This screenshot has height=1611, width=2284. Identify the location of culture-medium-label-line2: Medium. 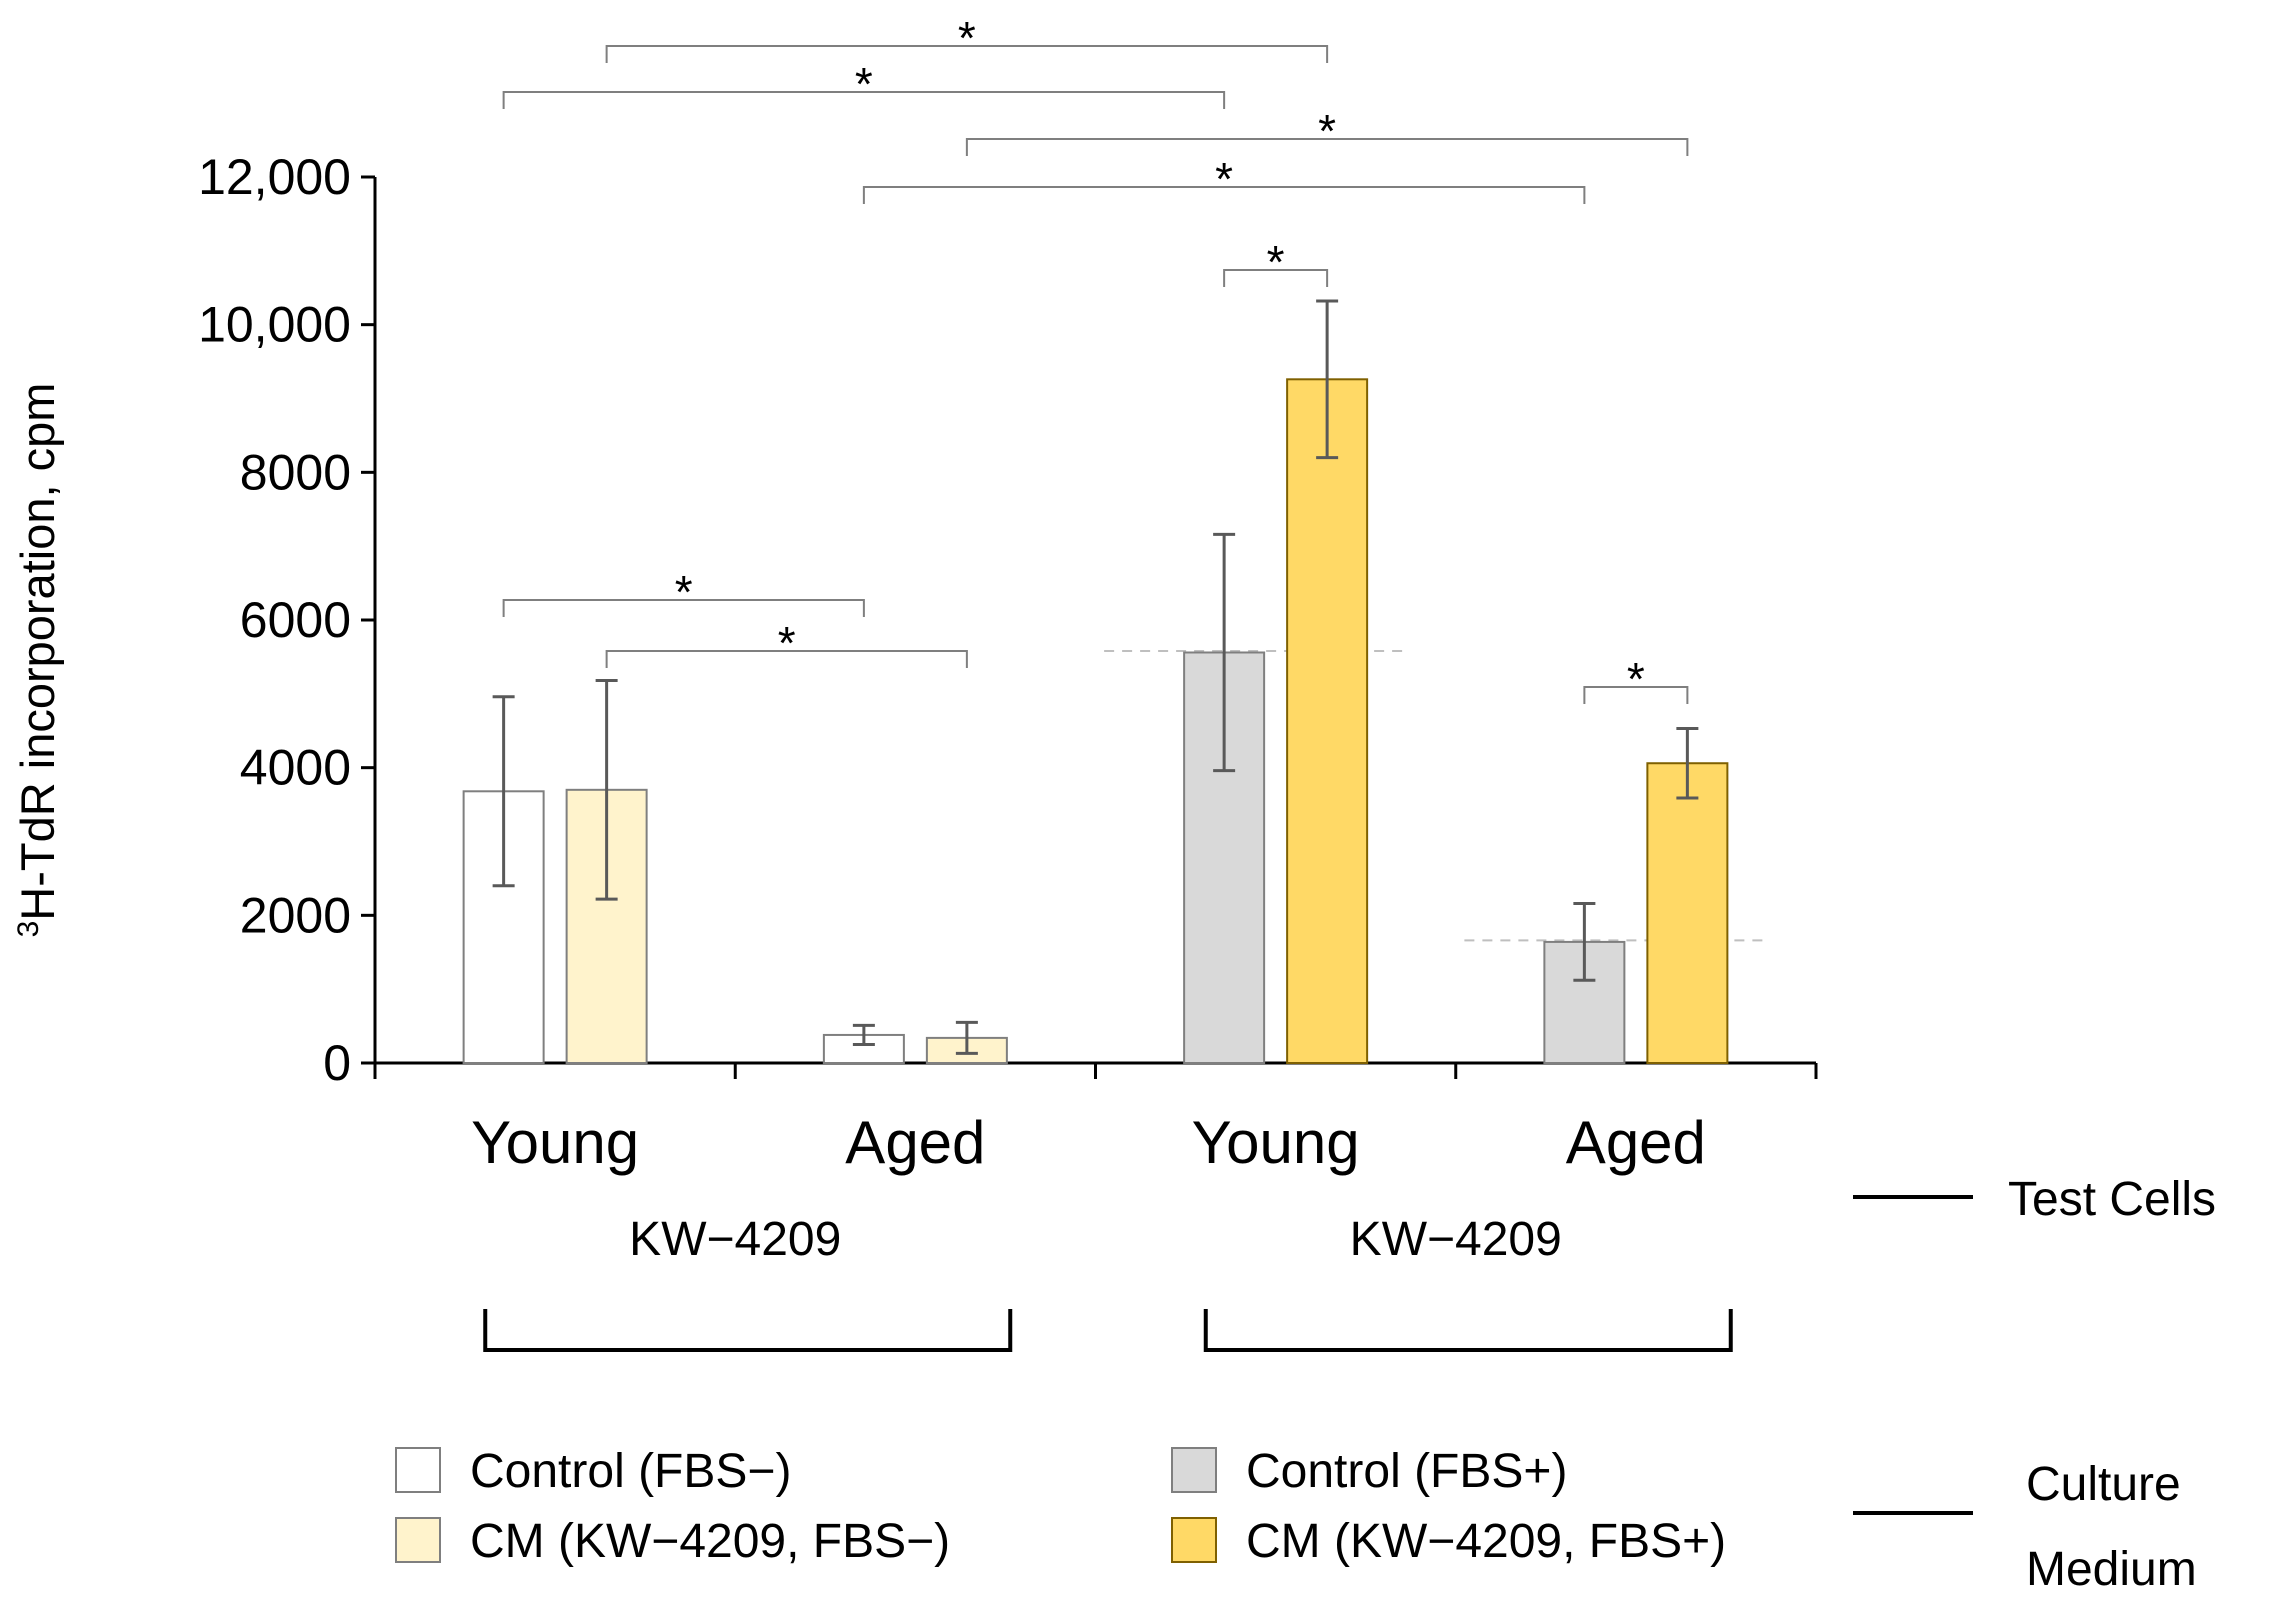
(2111, 1569).